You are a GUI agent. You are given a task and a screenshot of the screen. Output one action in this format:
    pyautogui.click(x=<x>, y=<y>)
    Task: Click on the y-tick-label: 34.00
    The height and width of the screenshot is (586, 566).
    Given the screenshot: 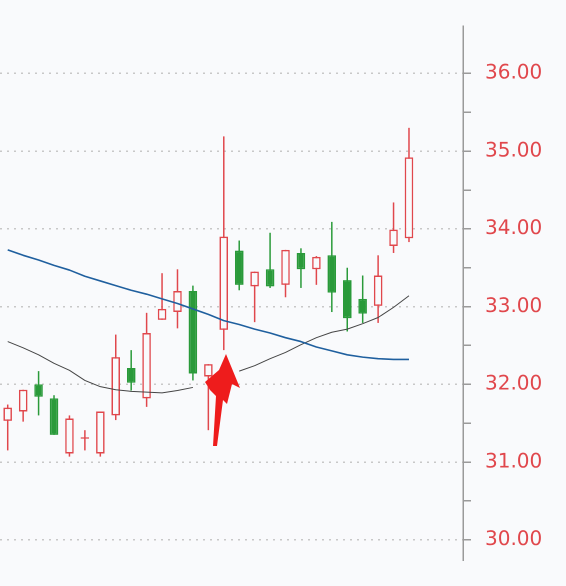 What is the action you would take?
    pyautogui.click(x=513, y=227)
    